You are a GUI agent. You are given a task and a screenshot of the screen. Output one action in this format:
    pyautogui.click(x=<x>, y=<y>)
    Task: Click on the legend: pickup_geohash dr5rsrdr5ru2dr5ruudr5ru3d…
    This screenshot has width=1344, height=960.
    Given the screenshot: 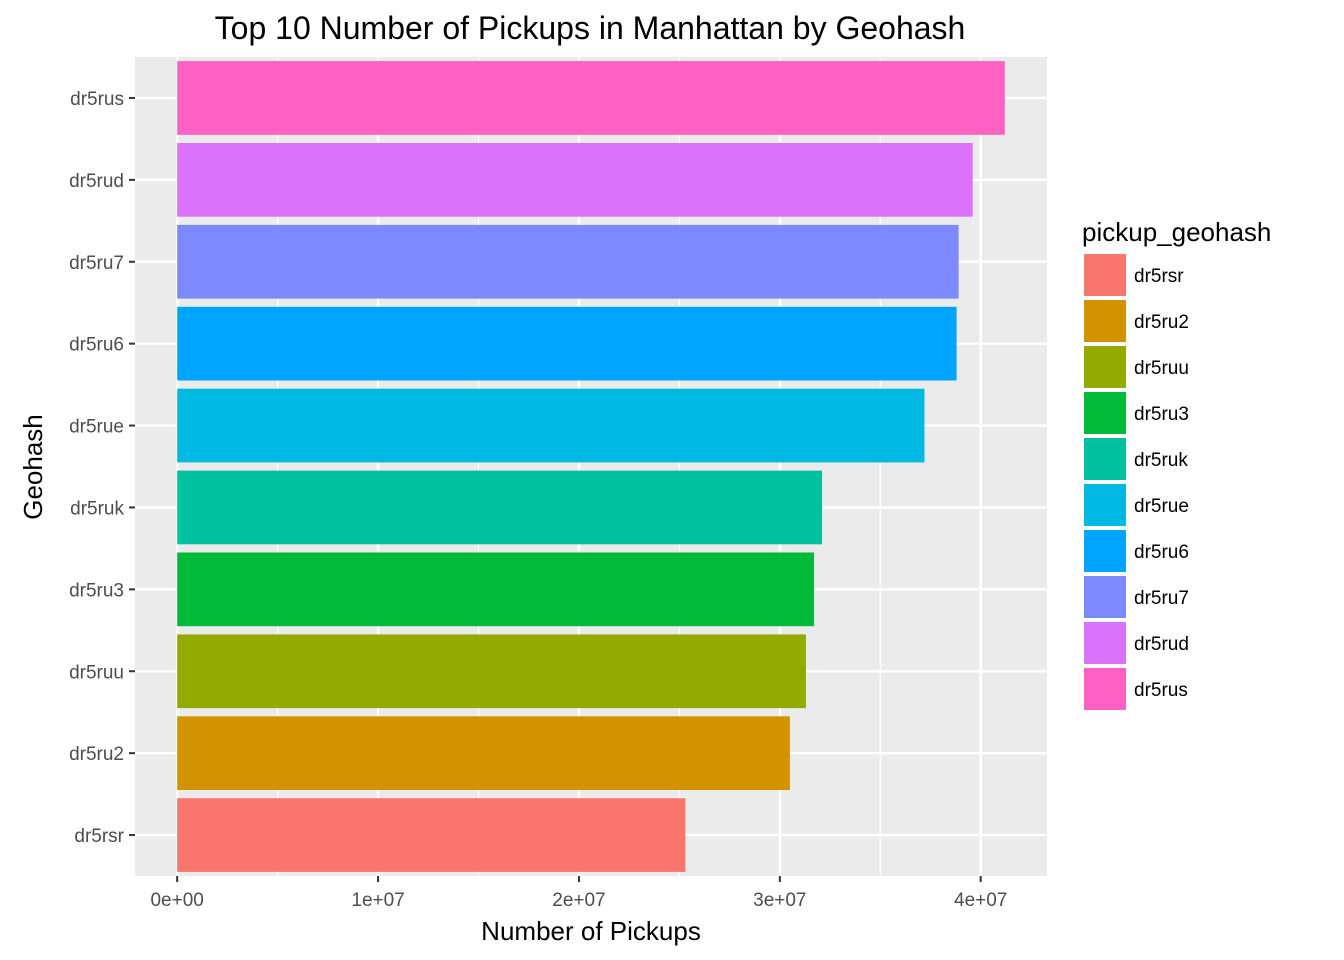 What is the action you would take?
    pyautogui.click(x=1176, y=463)
    